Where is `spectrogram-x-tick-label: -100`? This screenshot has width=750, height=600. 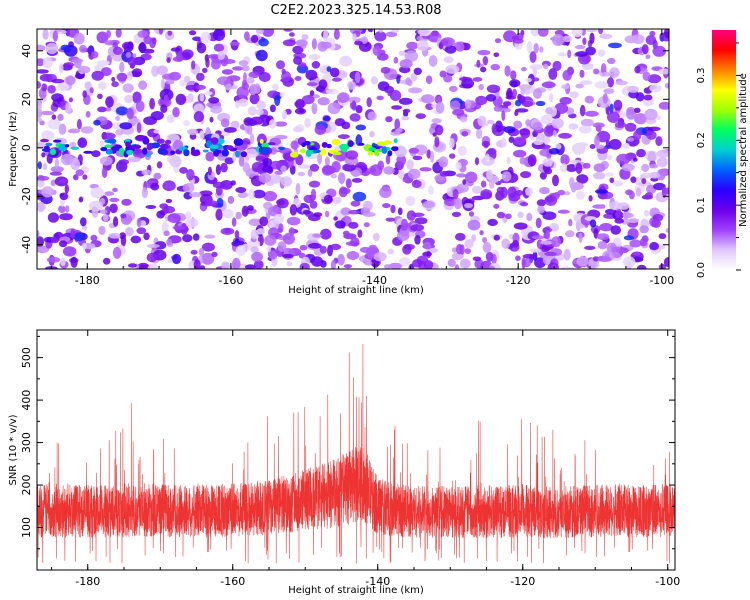
spectrogram-x-tick-label: -100 is located at coordinates (661, 280).